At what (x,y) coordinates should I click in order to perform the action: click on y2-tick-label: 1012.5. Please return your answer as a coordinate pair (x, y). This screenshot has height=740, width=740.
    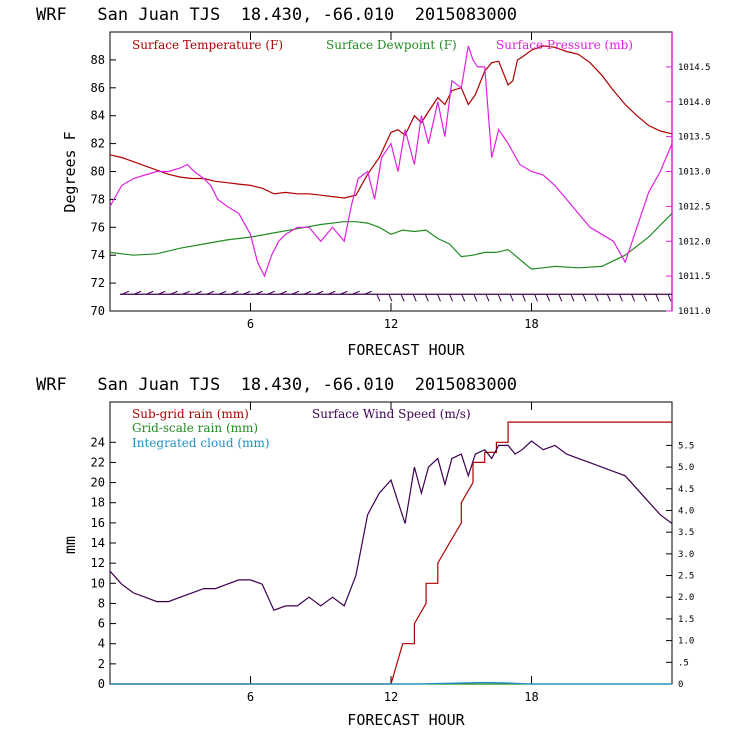
    Looking at the image, I should click on (694, 207).